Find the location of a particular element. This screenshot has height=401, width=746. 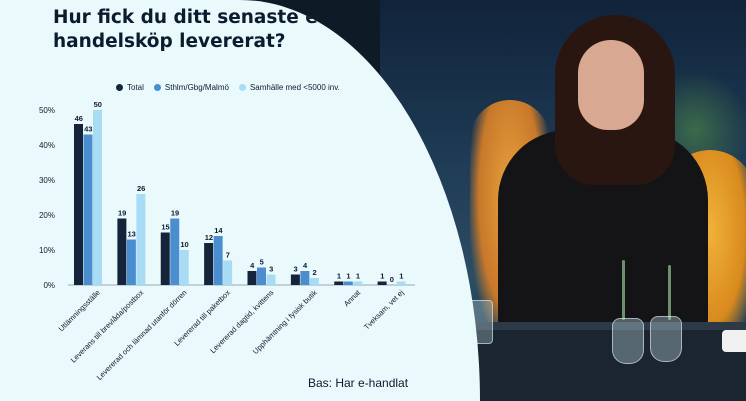

desk is located at coordinates (589, 365).